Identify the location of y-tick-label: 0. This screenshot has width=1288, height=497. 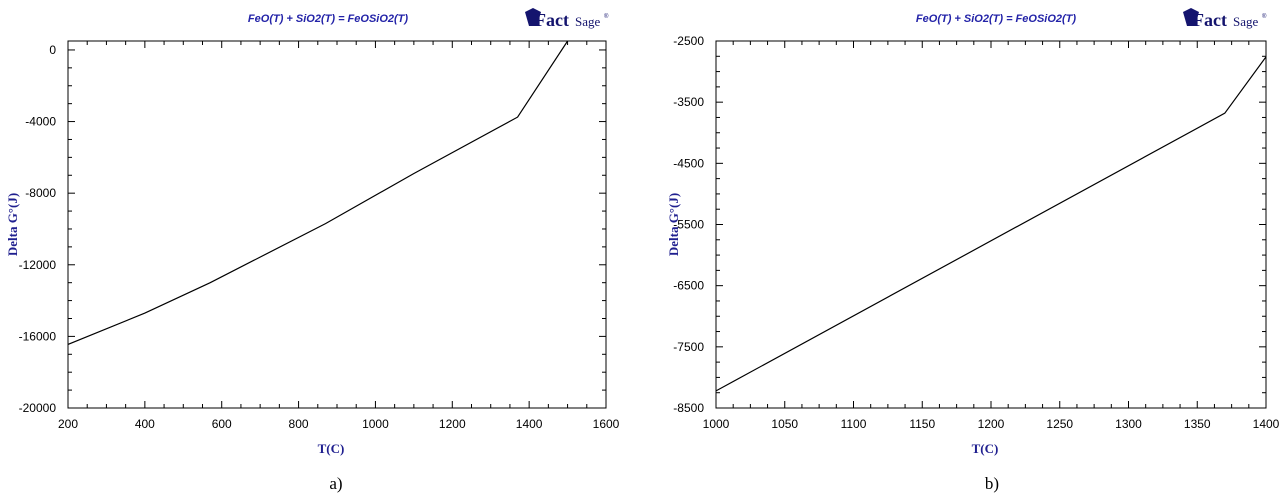
(52, 50).